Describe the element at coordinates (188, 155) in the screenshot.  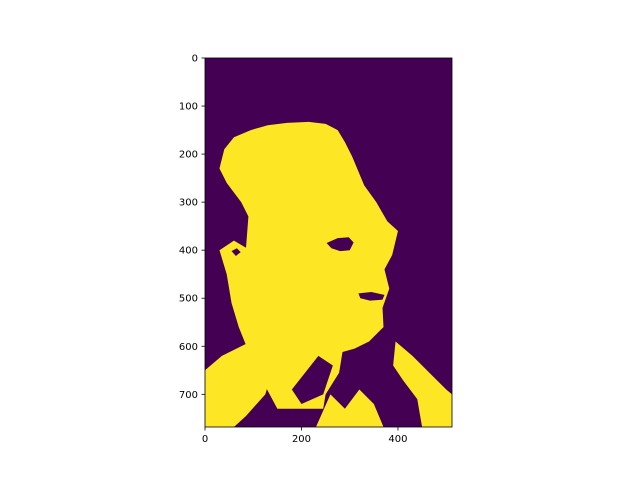
I see `y-tick-label-2: 200` at that location.